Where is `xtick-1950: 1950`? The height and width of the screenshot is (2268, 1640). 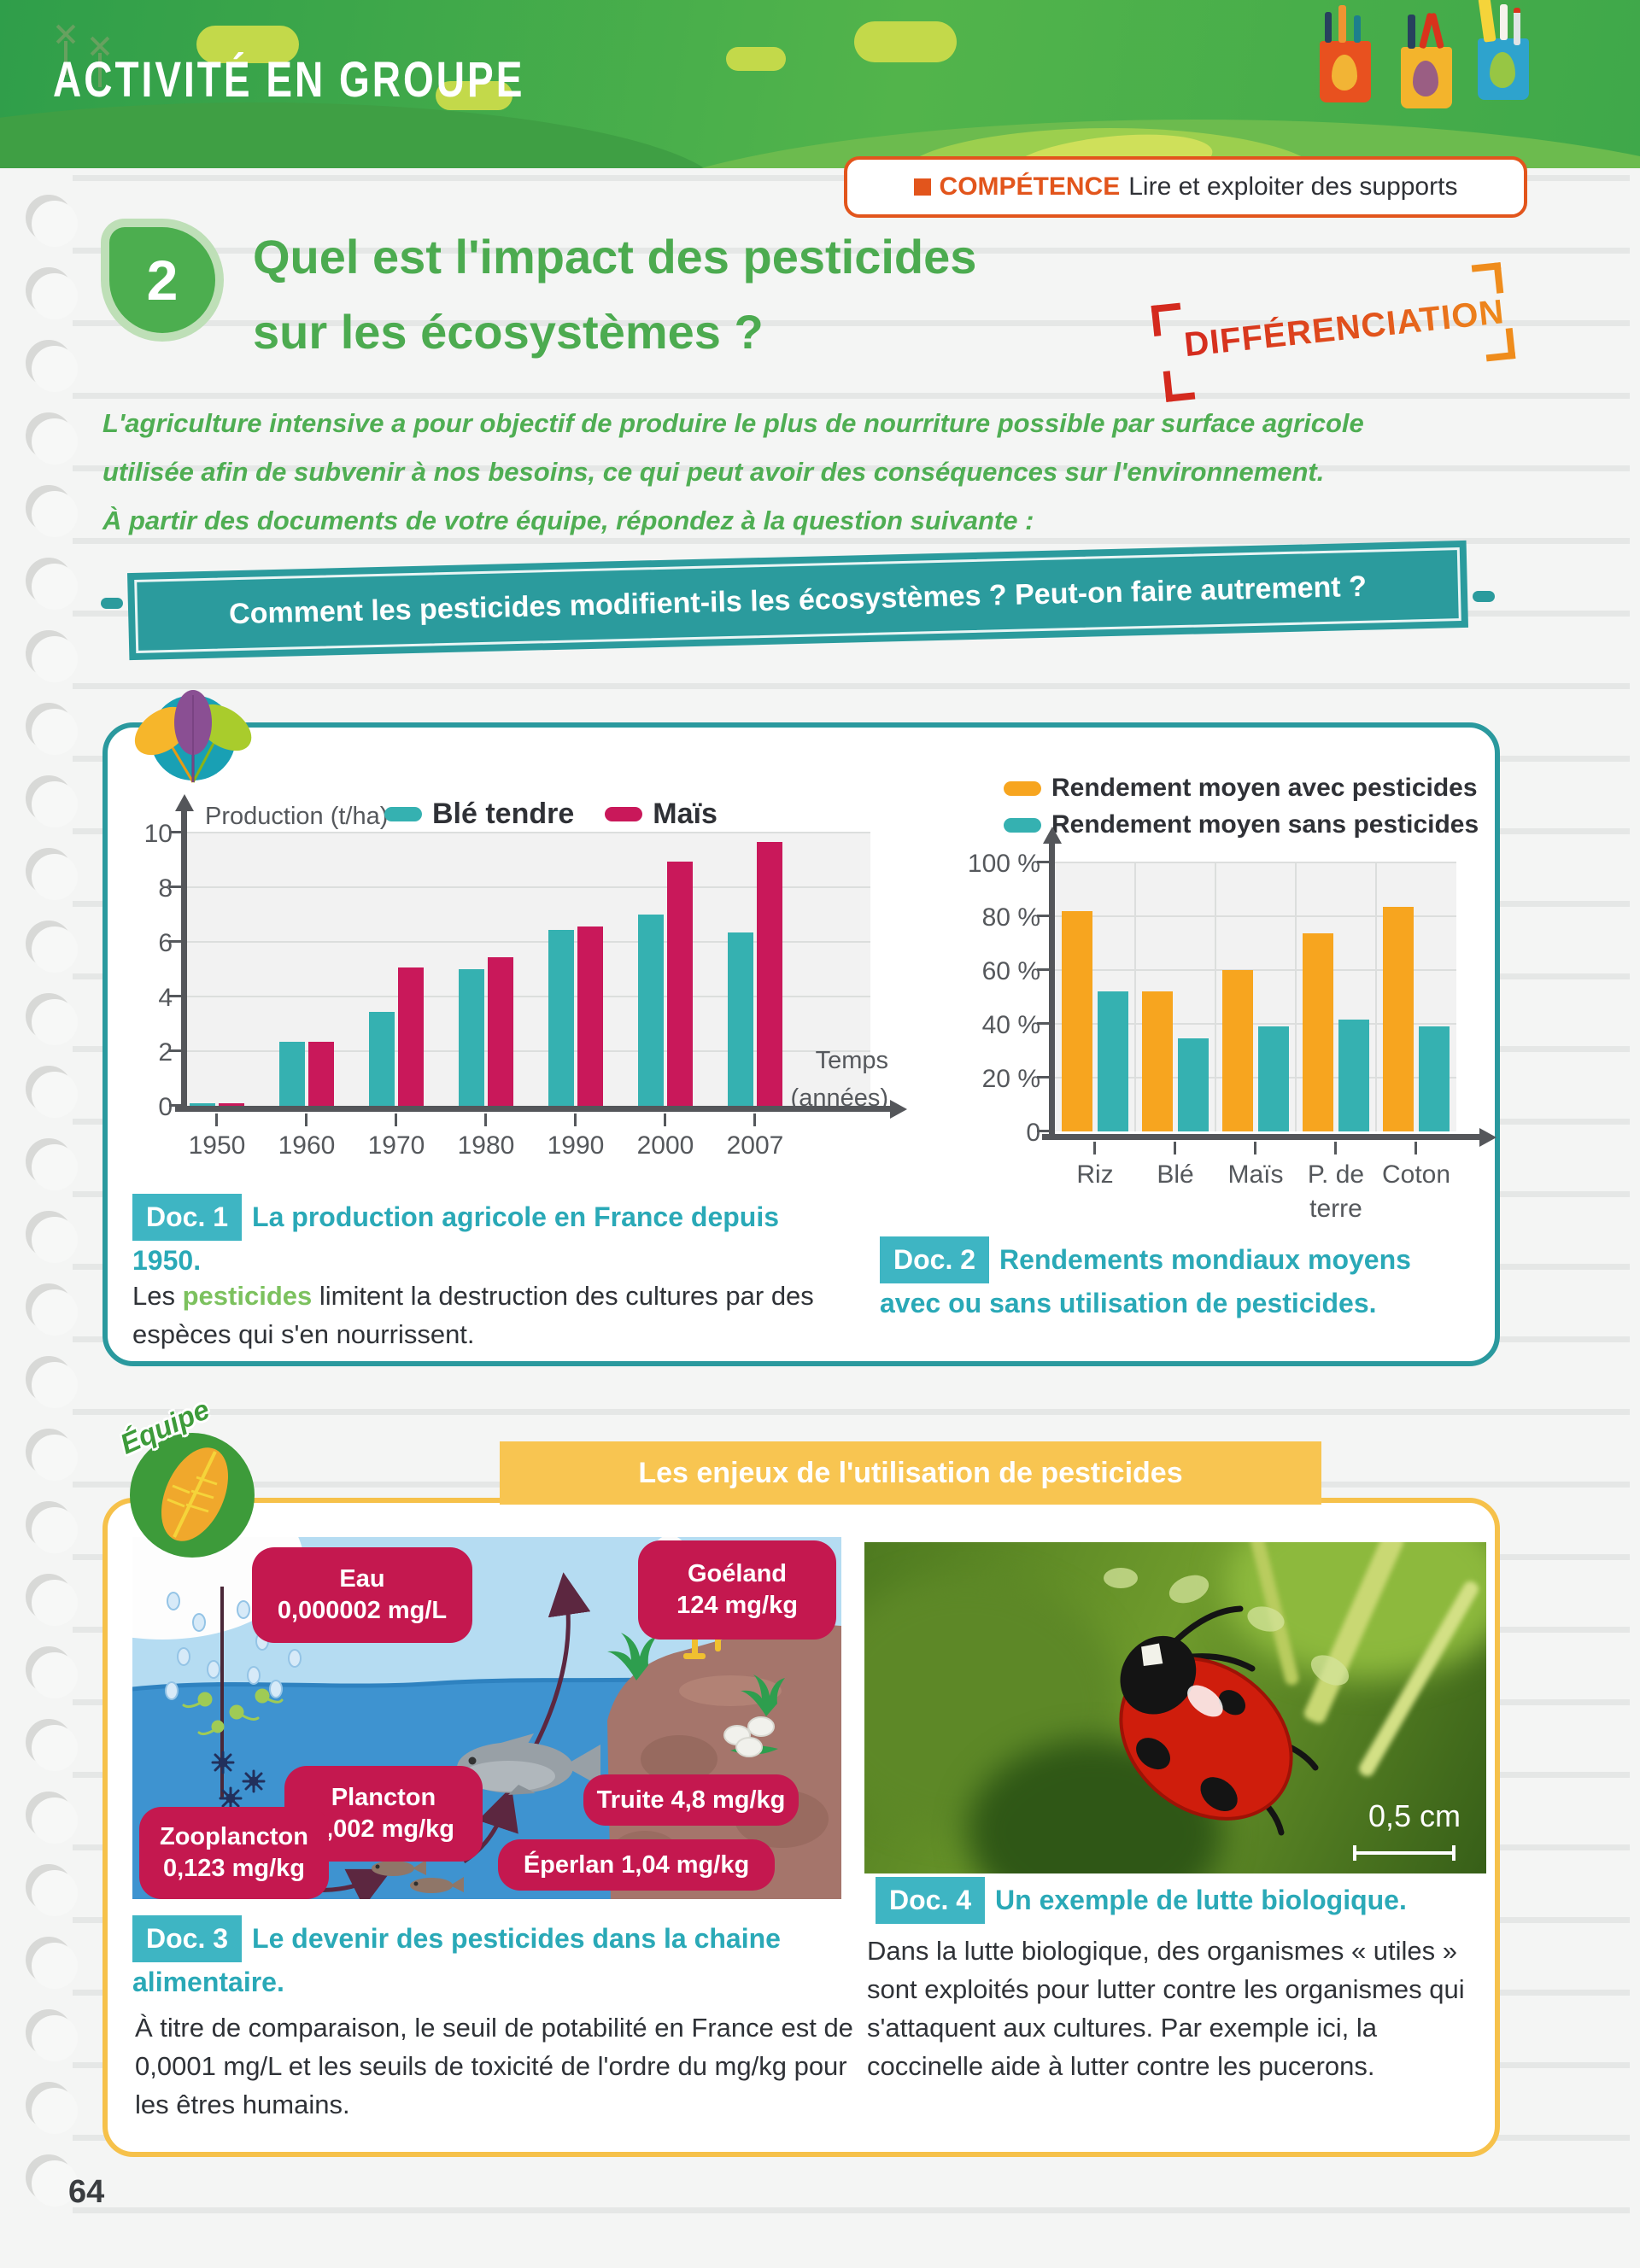
xtick-1950: 1950 is located at coordinates (217, 1145).